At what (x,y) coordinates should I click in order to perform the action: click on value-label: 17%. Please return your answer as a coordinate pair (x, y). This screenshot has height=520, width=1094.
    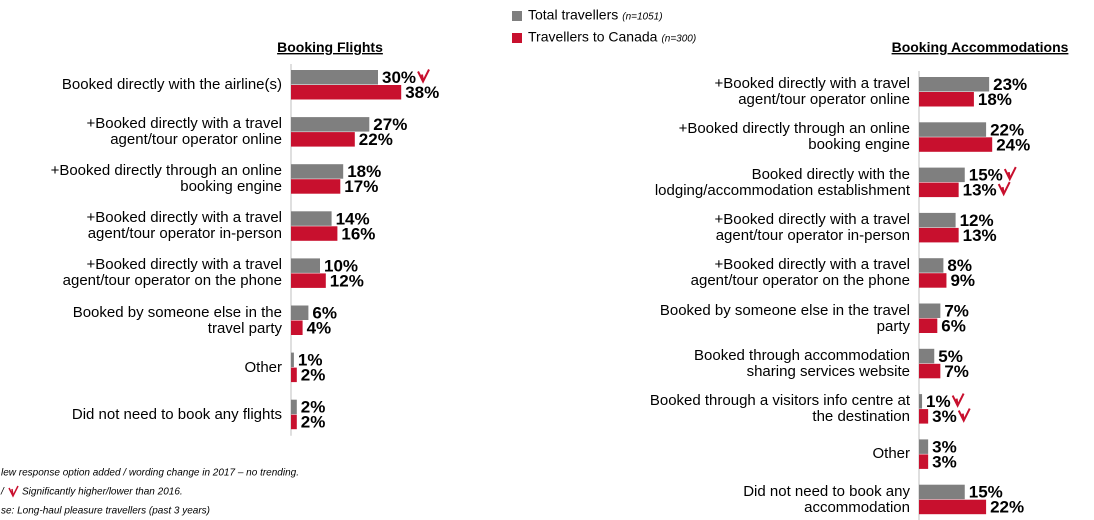
    Looking at the image, I should click on (361, 186).